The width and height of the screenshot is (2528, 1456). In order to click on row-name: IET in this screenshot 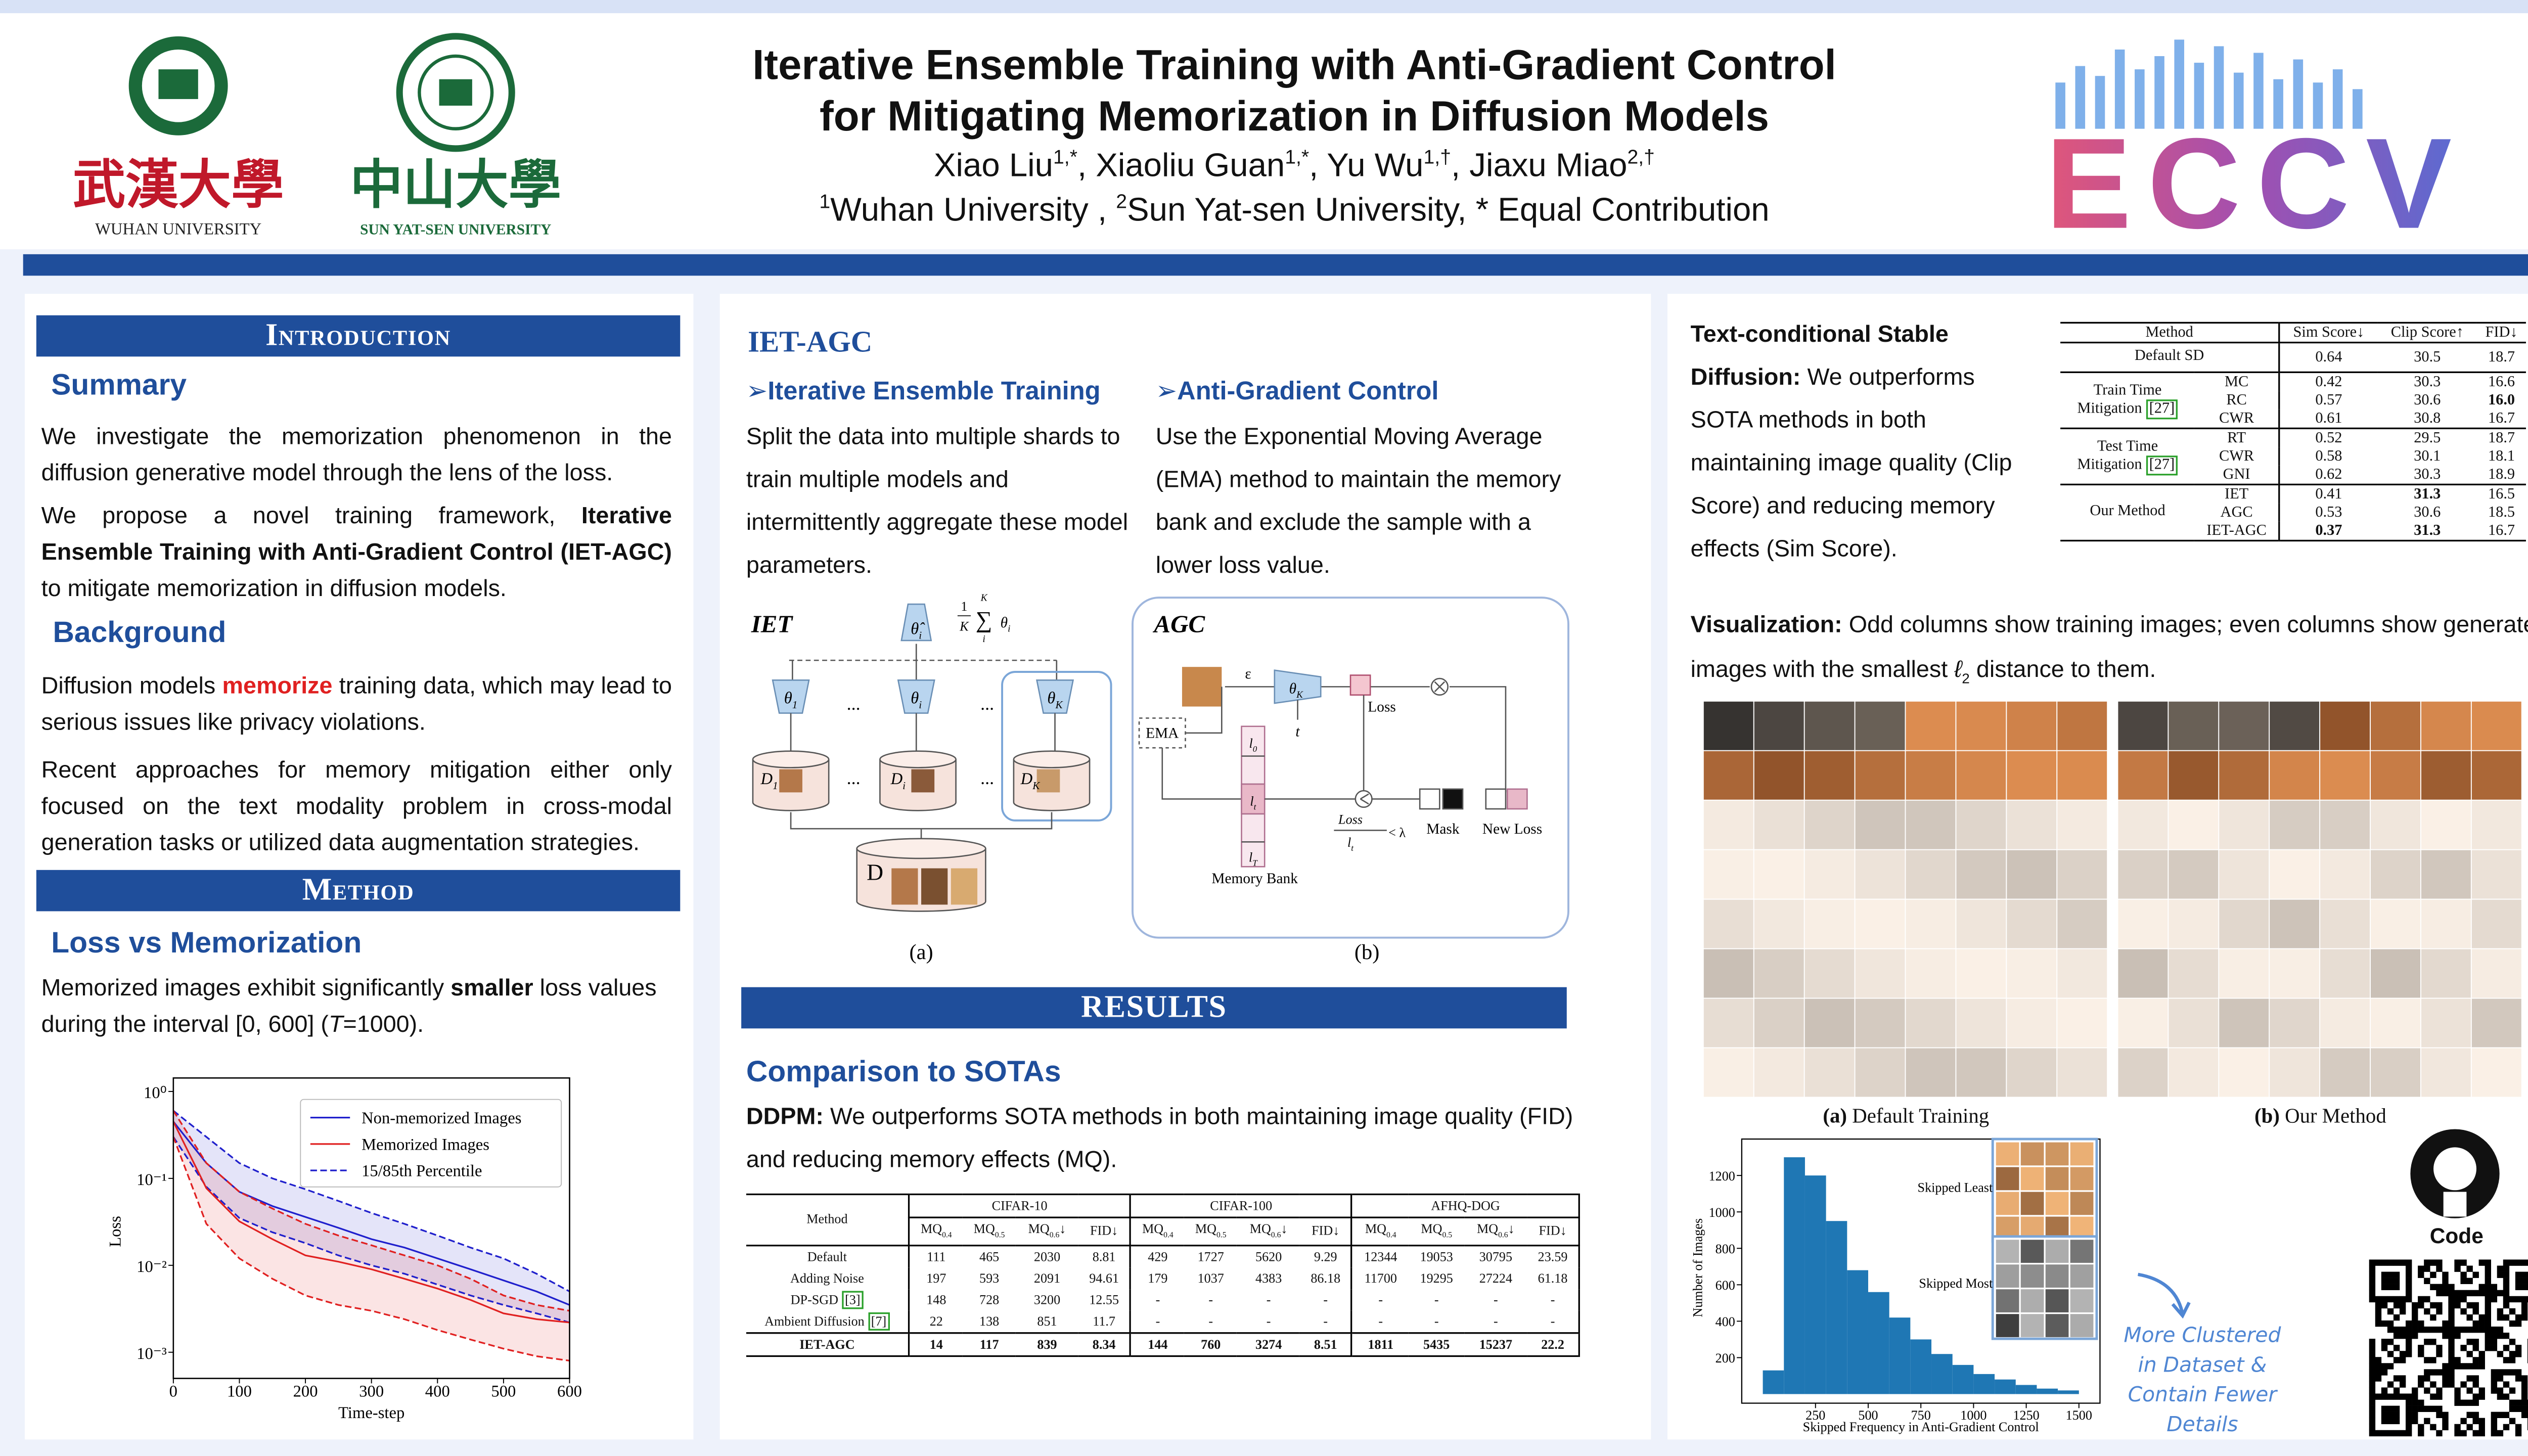, I will do `click(2238, 493)`.